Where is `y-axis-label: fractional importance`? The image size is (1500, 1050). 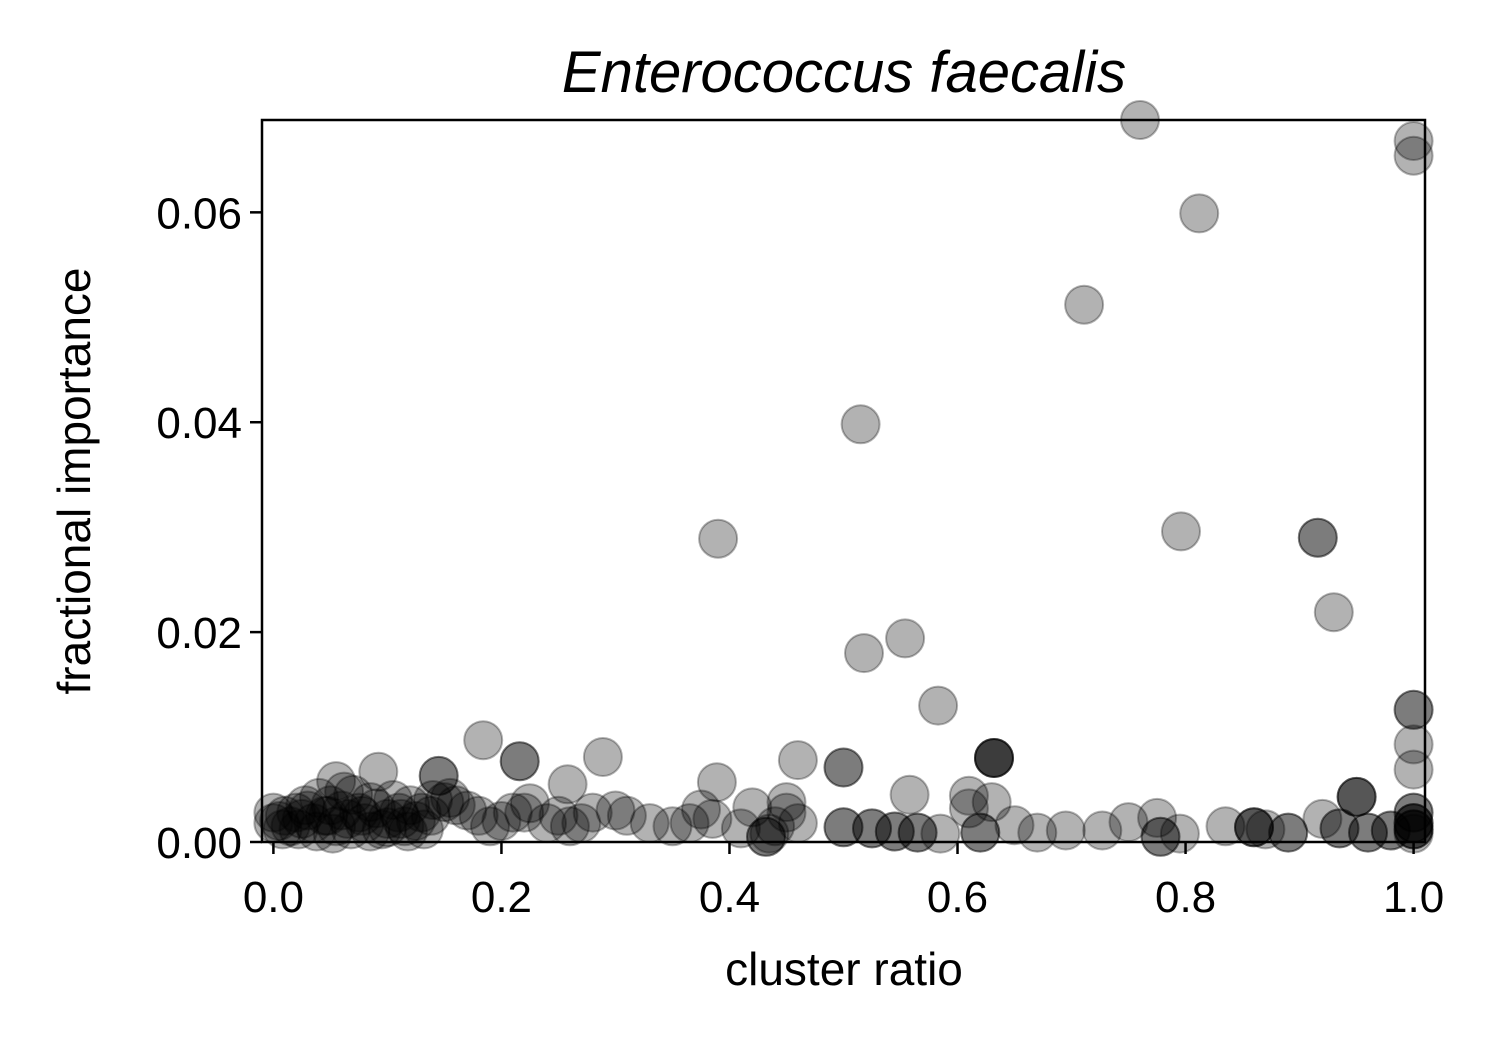
y-axis-label: fractional importance is located at coordinates (74, 481).